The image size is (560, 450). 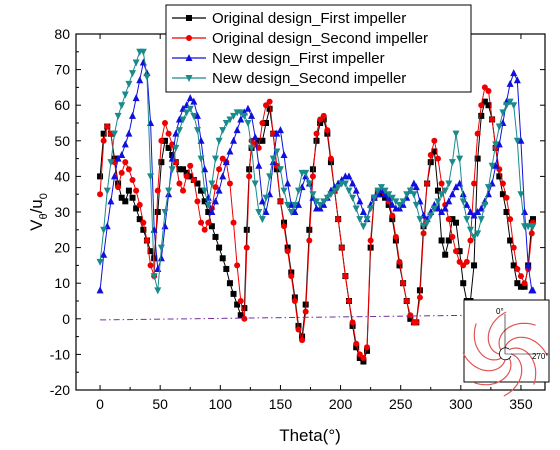 I want to click on y-tick-label: 40, so click(x=62, y=176).